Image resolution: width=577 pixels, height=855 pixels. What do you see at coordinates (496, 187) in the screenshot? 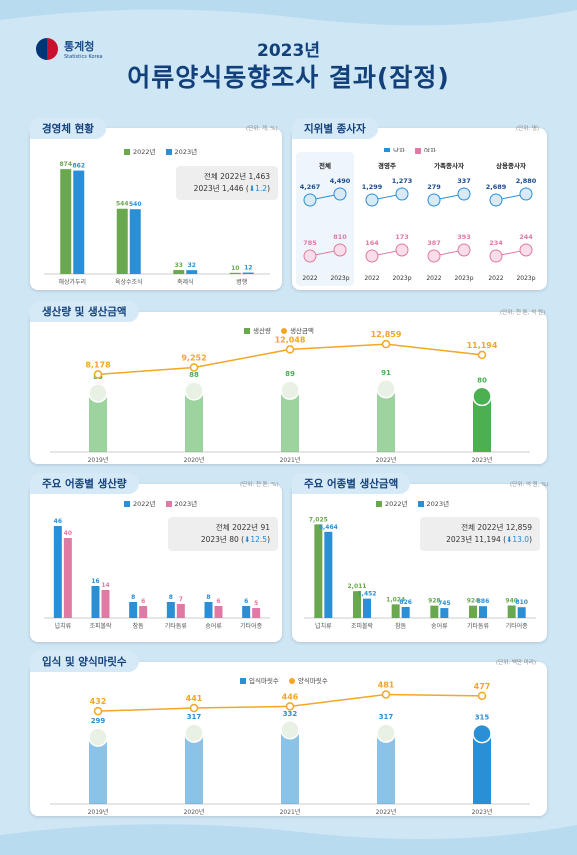
I see `male-value: 2,689` at bounding box center [496, 187].